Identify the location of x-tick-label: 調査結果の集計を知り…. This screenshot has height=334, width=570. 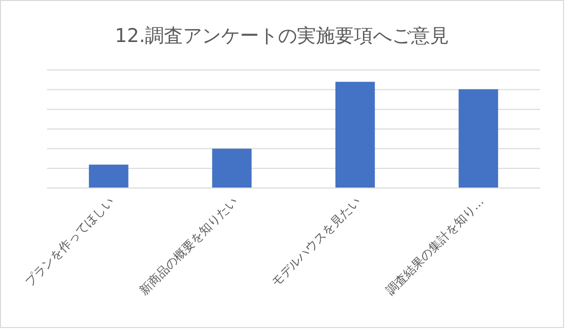
(434, 246).